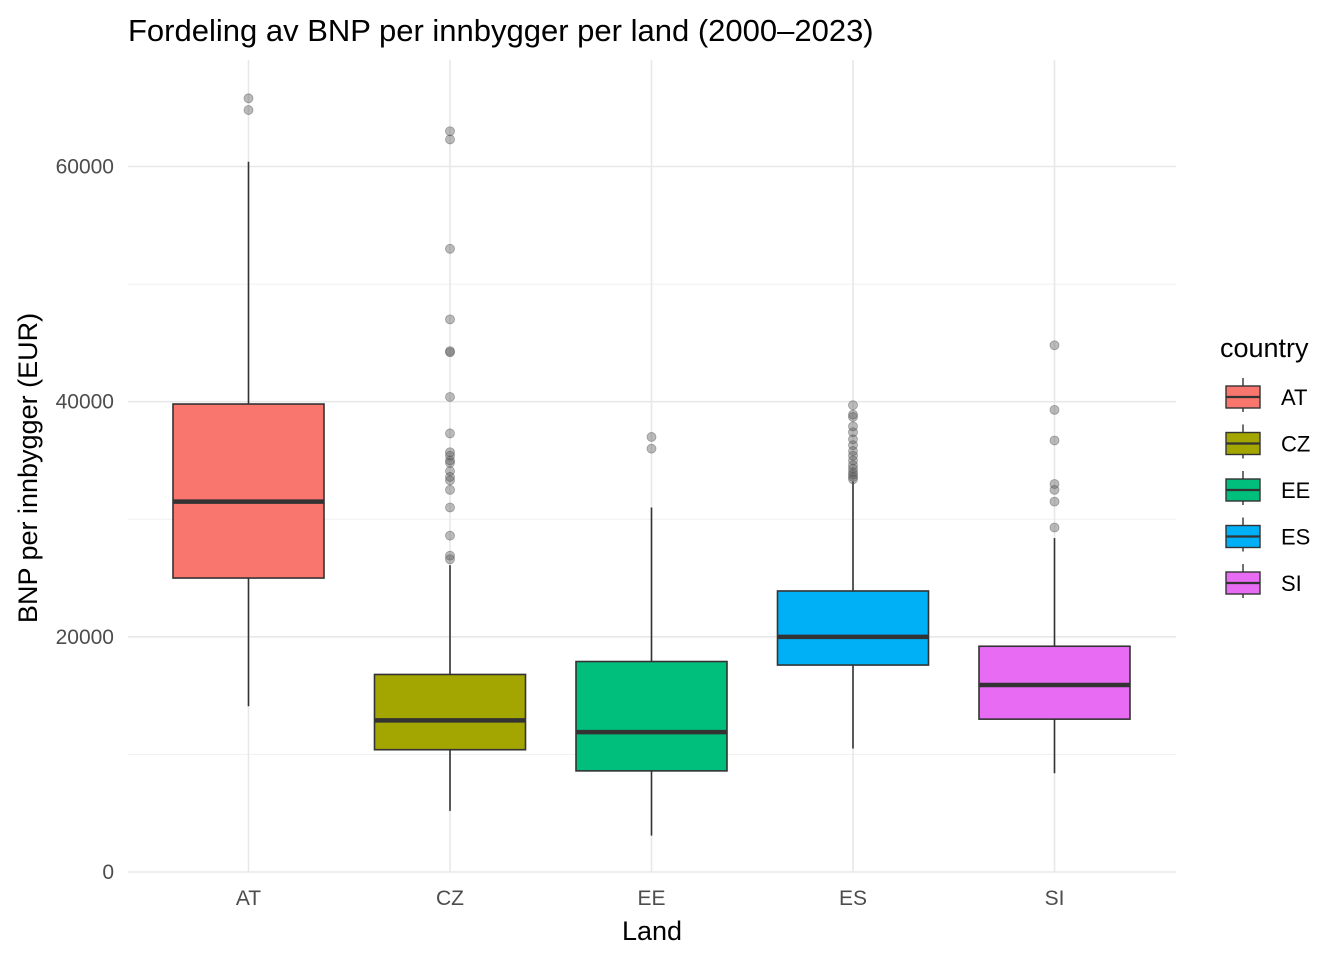  Describe the element at coordinates (248, 400) in the screenshot. I see `box-at` at that location.